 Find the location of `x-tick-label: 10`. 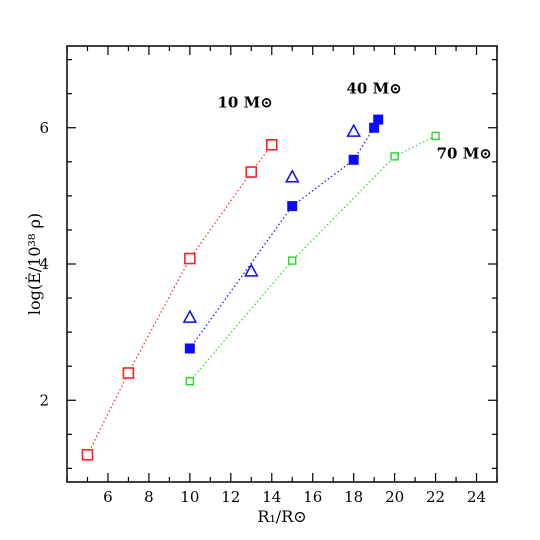

x-tick-label: 10 is located at coordinates (189, 497).